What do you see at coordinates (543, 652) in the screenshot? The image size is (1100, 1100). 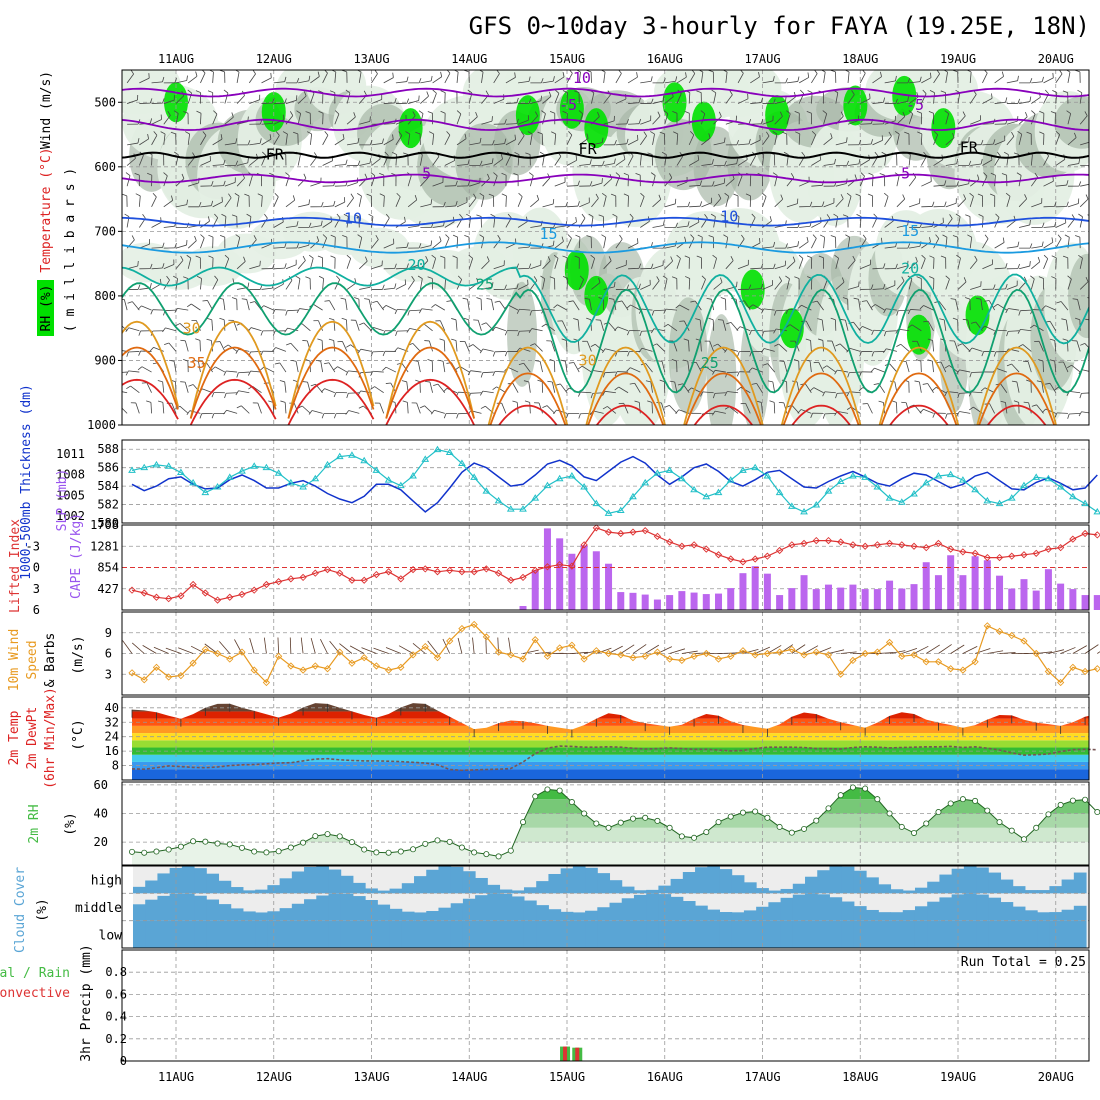 I see `wind-barb-10m` at bounding box center [543, 652].